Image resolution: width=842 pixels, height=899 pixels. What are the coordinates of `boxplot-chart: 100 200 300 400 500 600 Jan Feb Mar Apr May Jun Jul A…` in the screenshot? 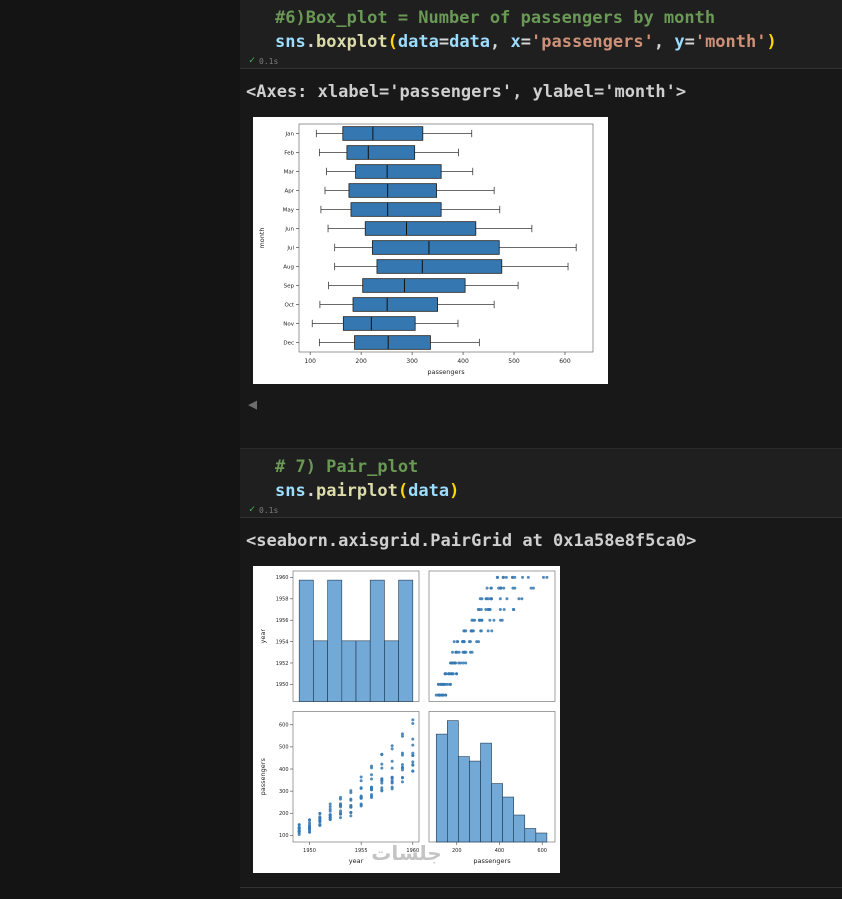 It's located at (430, 250).